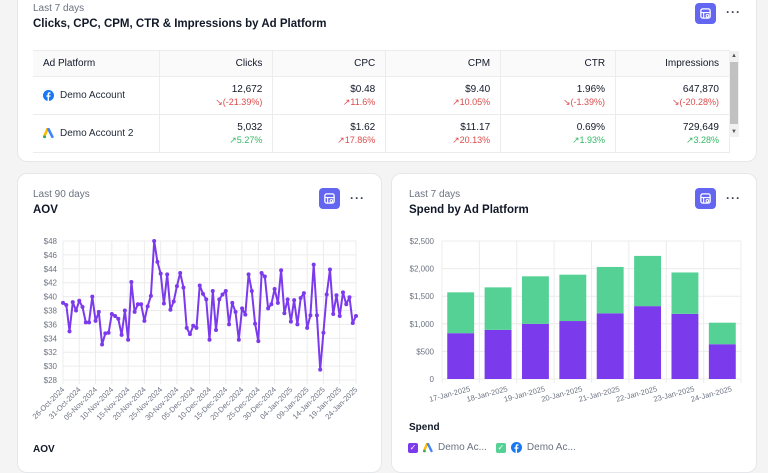 Image resolution: width=768 pixels, height=473 pixels. Describe the element at coordinates (733, 12) in the screenshot. I see `table-more-options-button: ···` at that location.